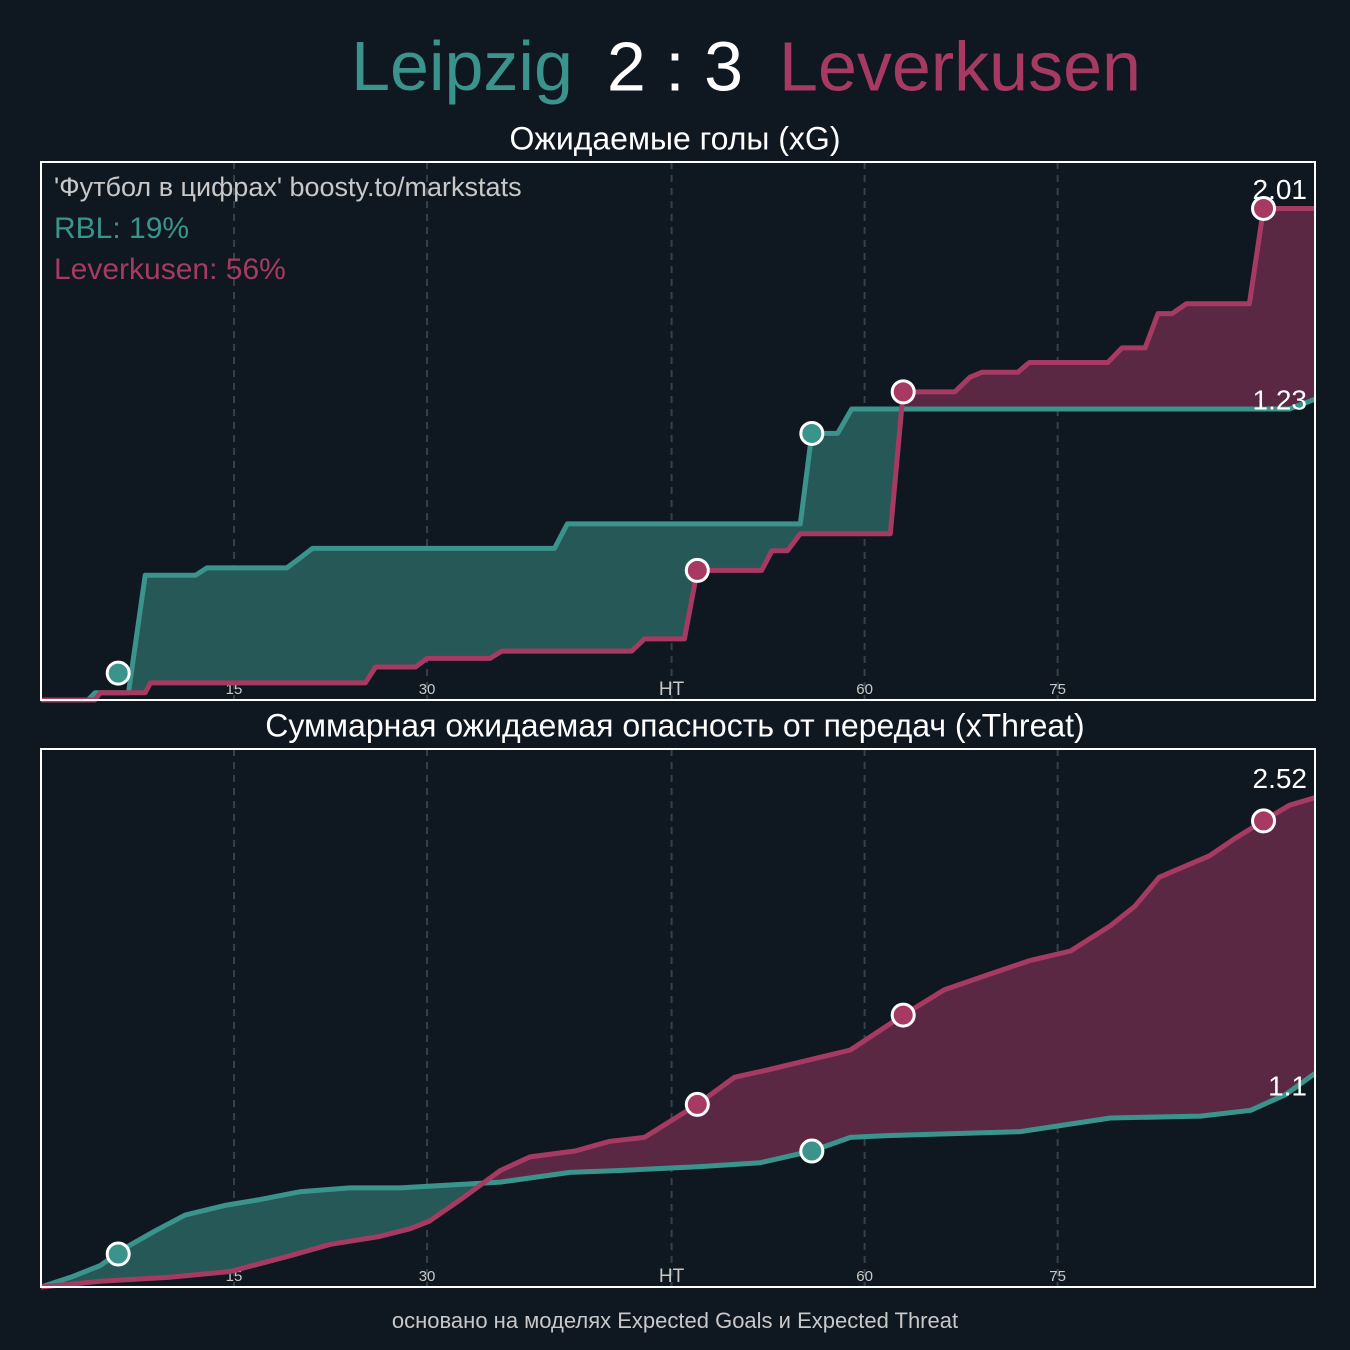 This screenshot has width=1350, height=1350. Describe the element at coordinates (960, 66) in the screenshot. I see `away-team: Leverkusen` at that location.